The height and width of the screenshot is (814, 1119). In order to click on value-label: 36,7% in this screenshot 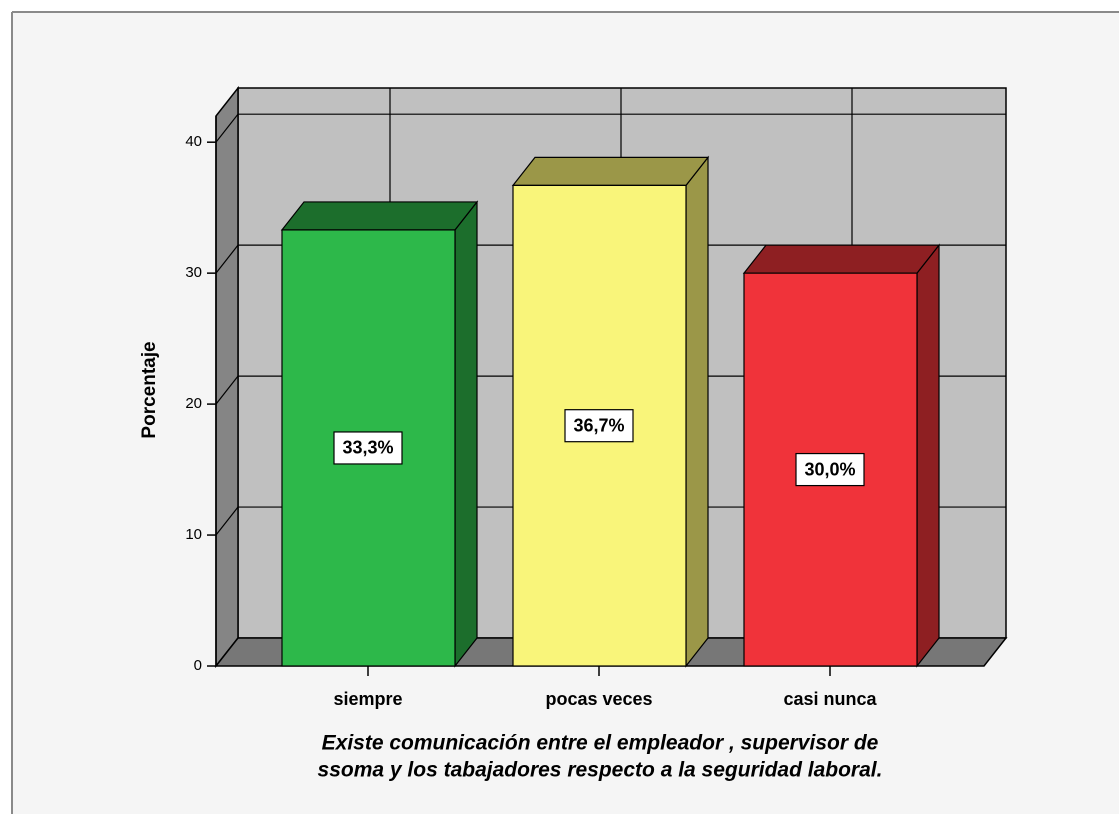, I will do `click(598, 425)`.